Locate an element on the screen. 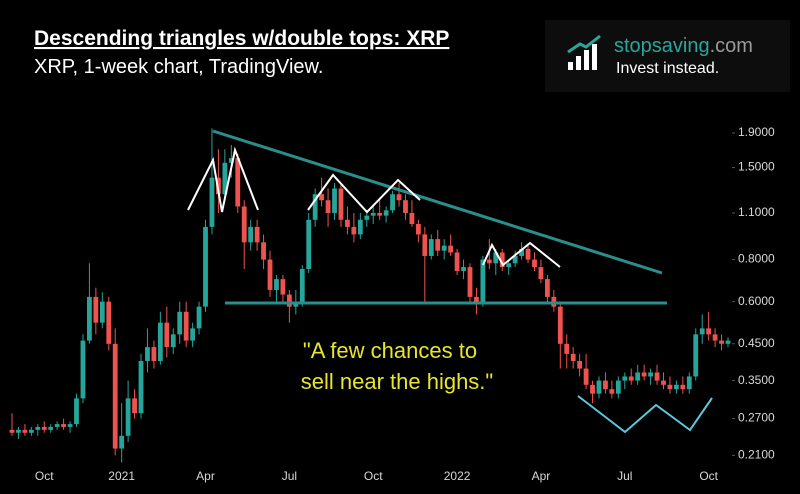  y-tick-label: 0.6000 is located at coordinates (756, 301).